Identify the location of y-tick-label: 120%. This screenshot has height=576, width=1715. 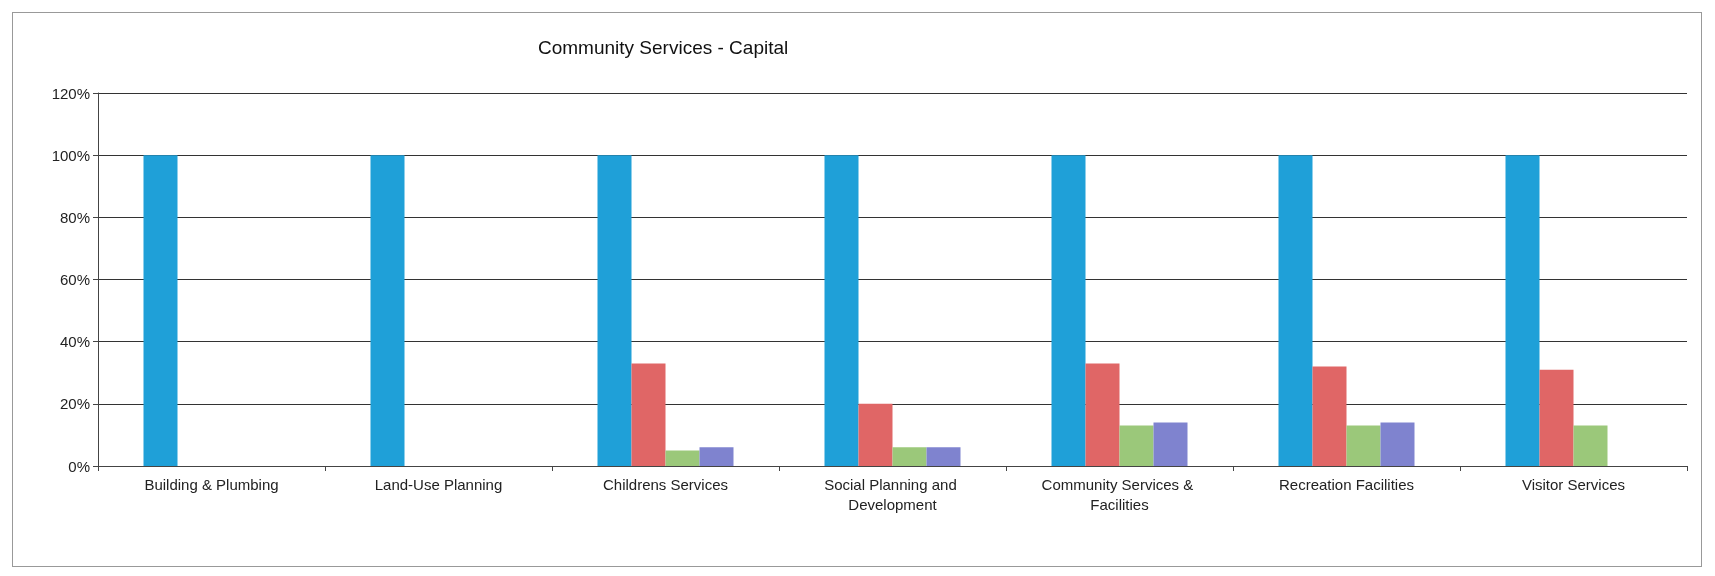
(70, 93).